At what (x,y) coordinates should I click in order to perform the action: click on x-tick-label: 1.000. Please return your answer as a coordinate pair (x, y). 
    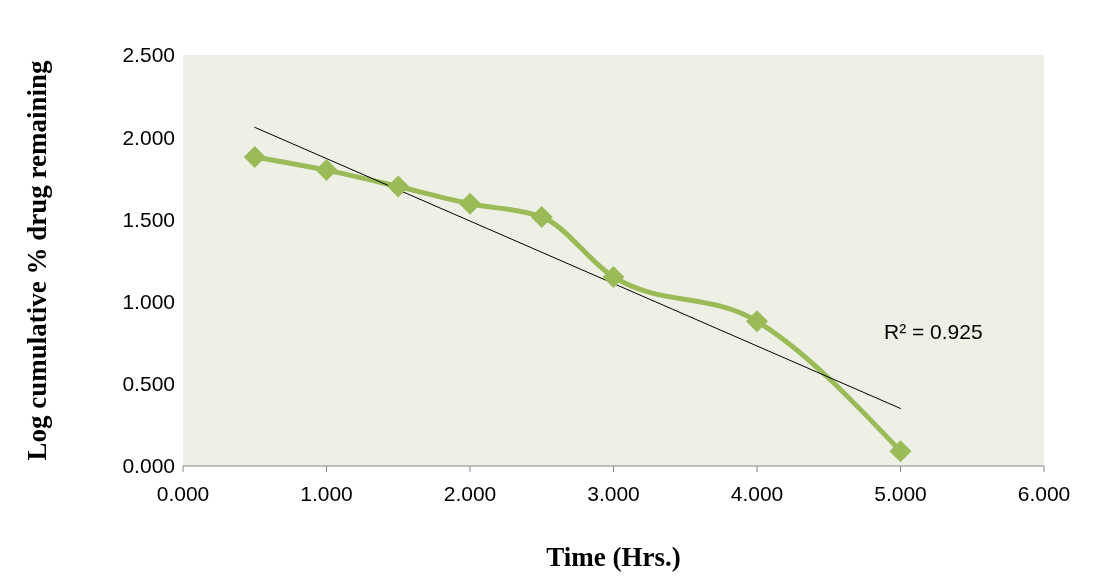
    Looking at the image, I should click on (326, 493).